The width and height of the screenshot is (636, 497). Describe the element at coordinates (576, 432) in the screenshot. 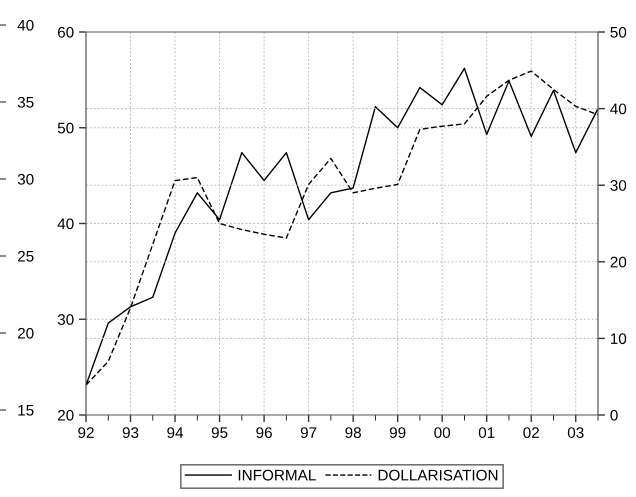

I see `x-tick-label: 03` at that location.